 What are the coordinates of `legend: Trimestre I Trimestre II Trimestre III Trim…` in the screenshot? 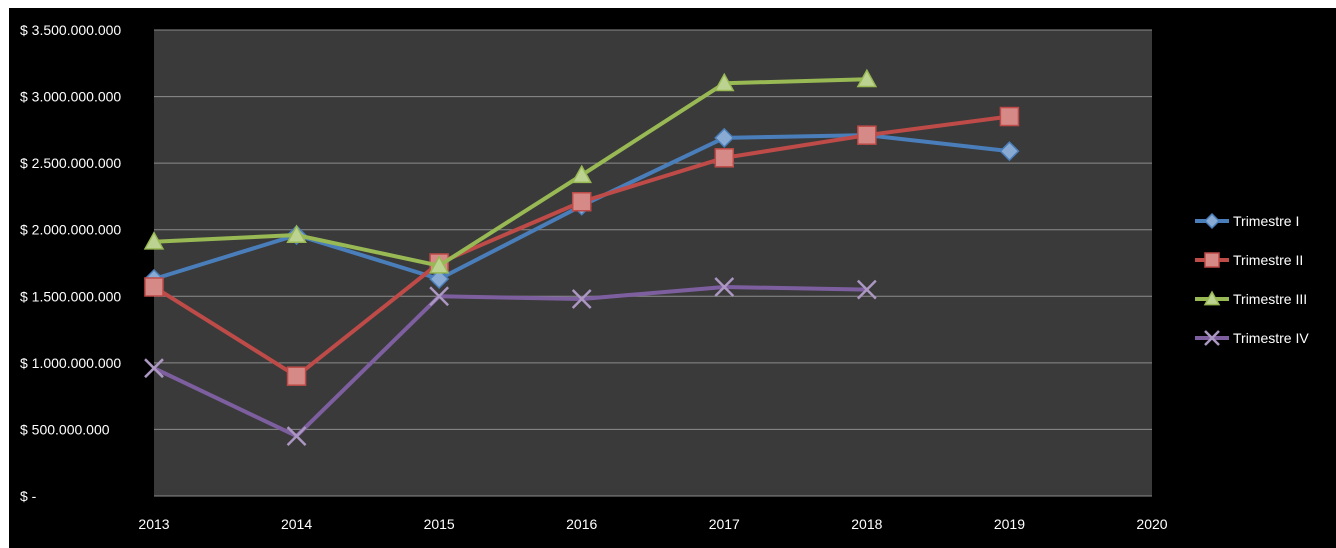 It's located at (1252, 279).